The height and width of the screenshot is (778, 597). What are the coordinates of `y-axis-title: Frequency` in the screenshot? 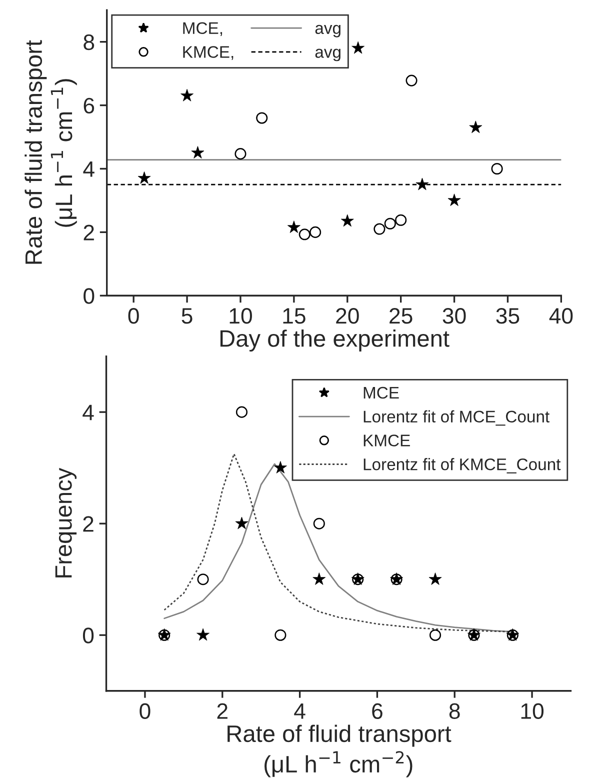 It's located at (66, 523).